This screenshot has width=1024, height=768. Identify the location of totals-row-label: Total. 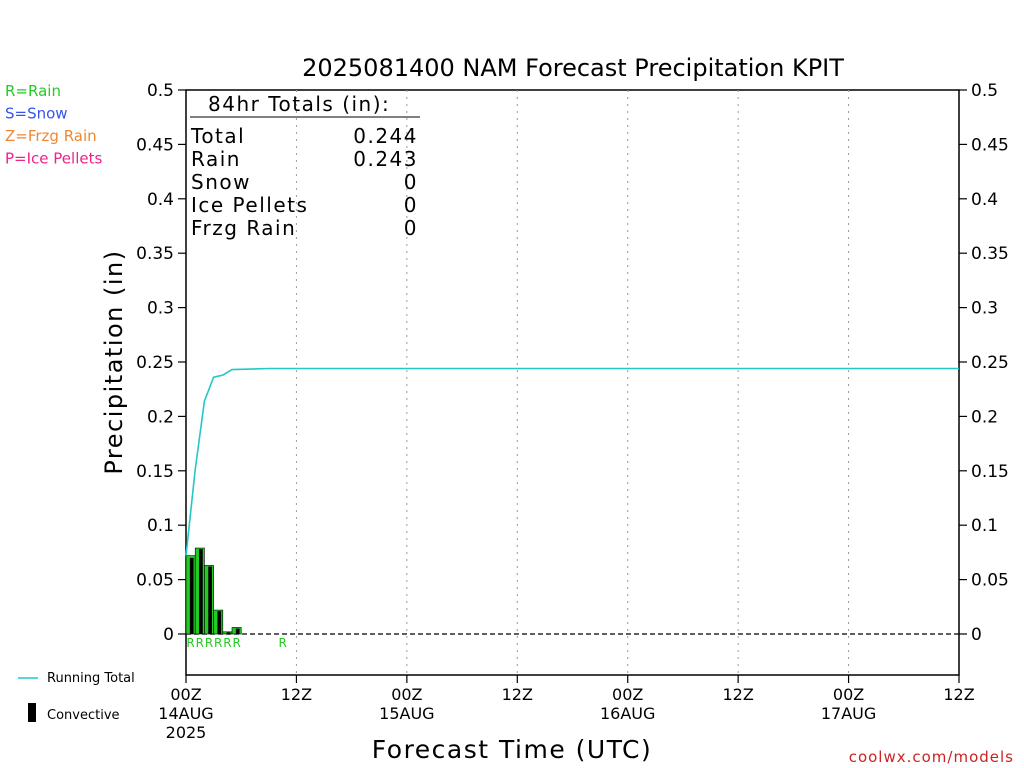
(217, 136).